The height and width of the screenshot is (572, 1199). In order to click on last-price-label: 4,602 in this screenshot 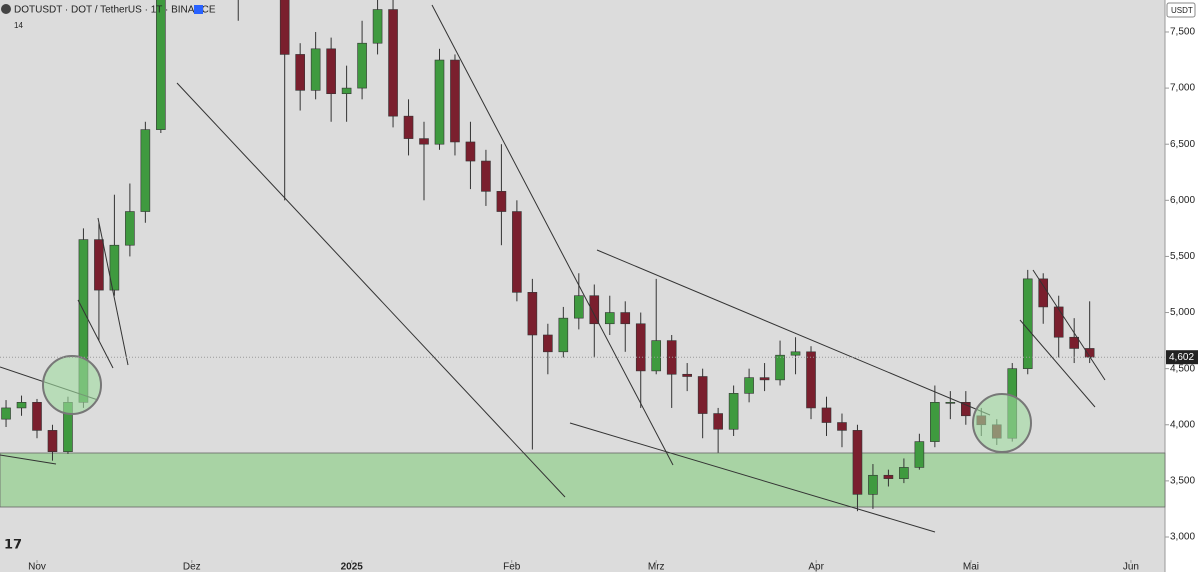, I will do `click(1181, 357)`.